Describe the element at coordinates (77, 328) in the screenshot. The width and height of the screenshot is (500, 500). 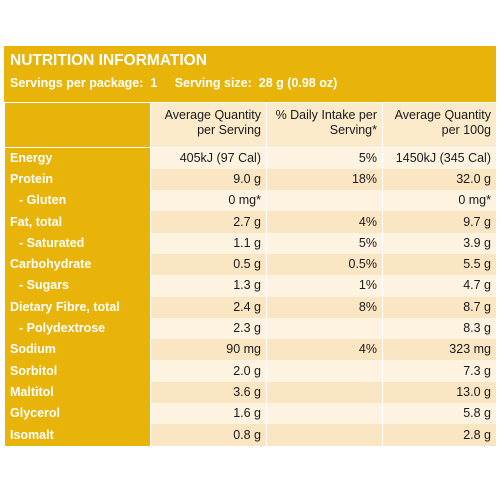
I see `nutrient-name: - Polydextrose` at that location.